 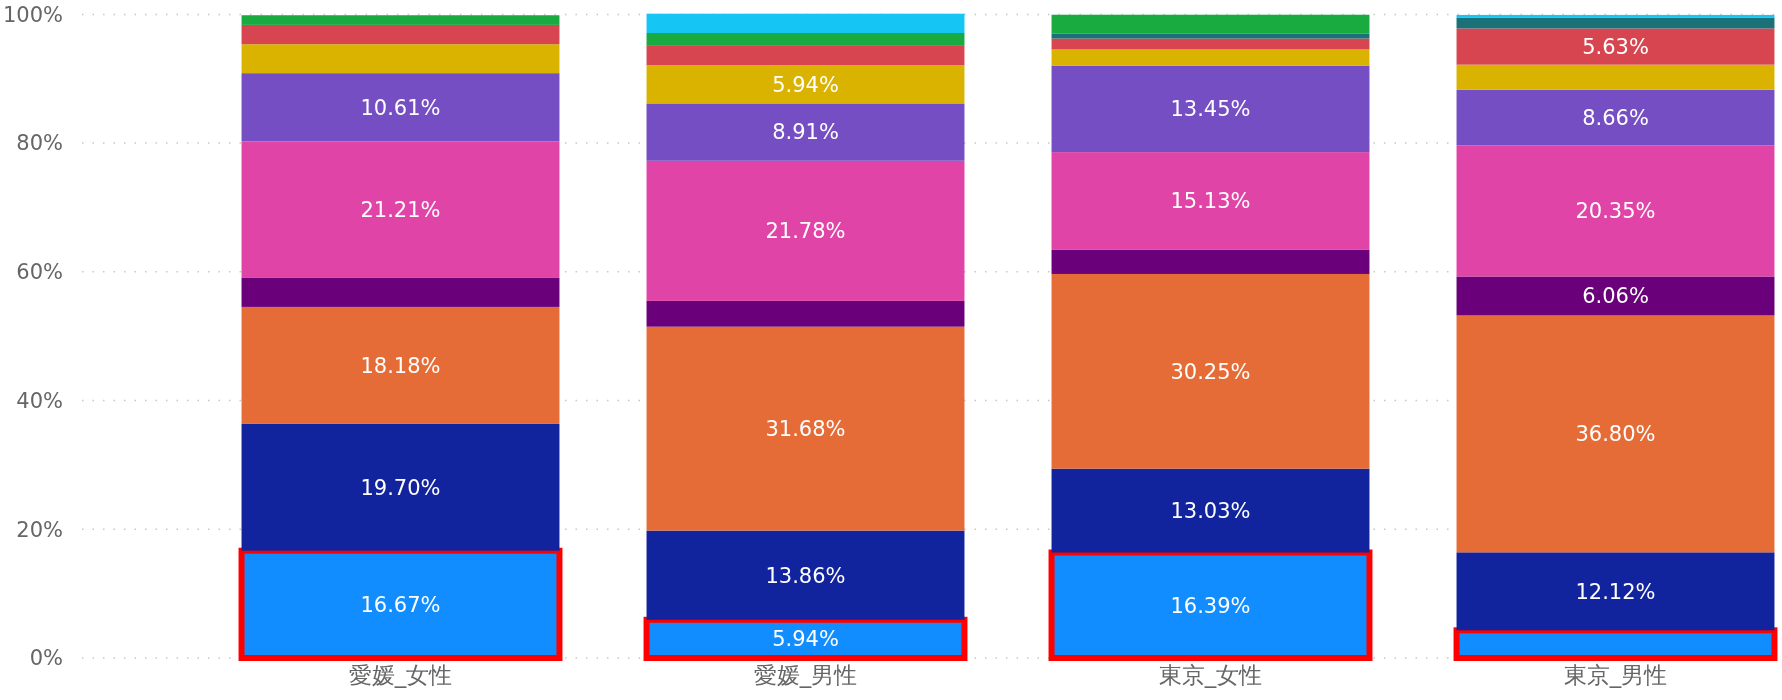 What do you see at coordinates (400, 604) in the screenshot?
I see `data-label: 16.67%` at bounding box center [400, 604].